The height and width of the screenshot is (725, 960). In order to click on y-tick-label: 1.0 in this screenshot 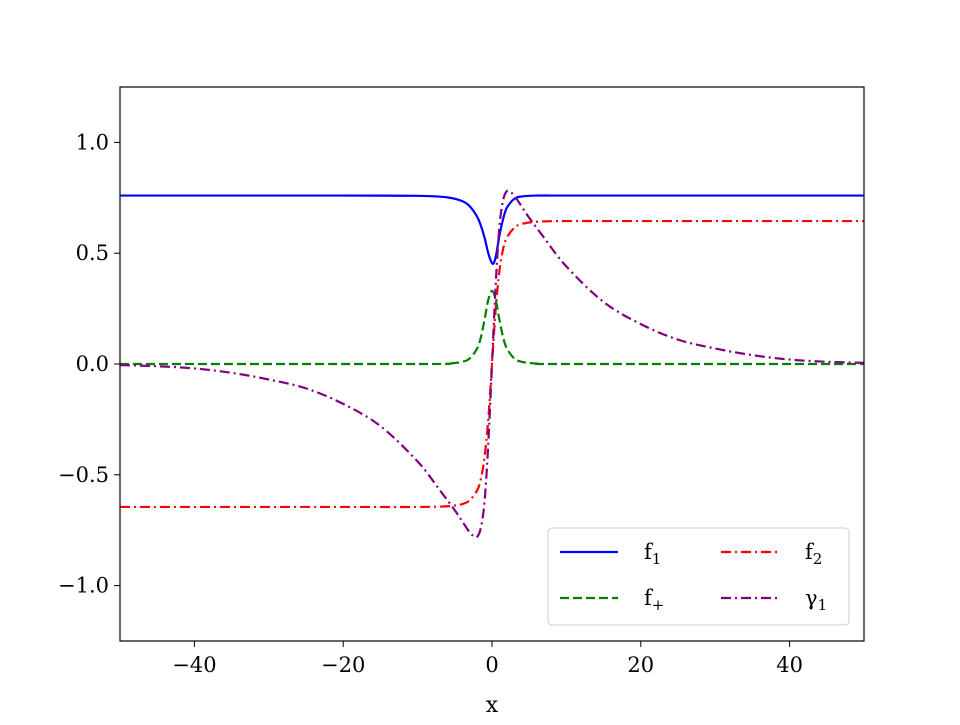, I will do `click(92, 142)`.